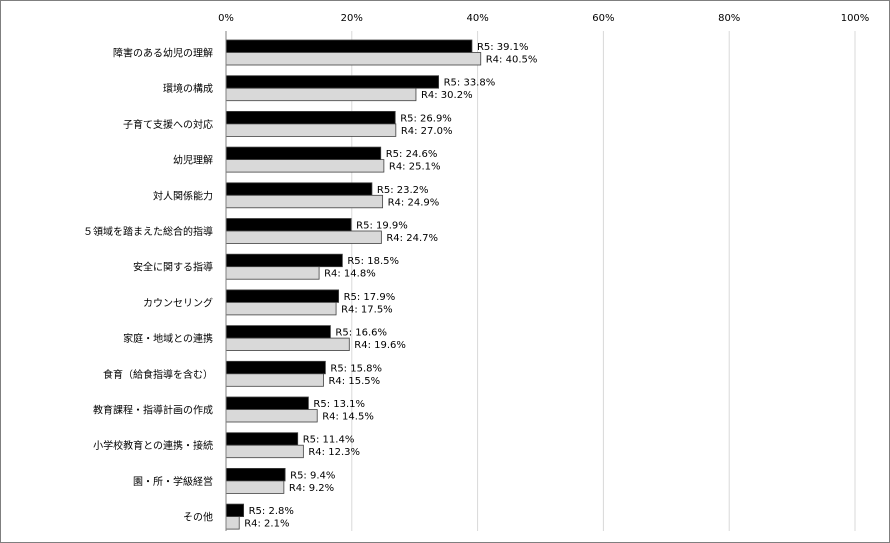 This screenshot has width=890, height=543. I want to click on category-label: 対人関係能力, so click(183, 195).